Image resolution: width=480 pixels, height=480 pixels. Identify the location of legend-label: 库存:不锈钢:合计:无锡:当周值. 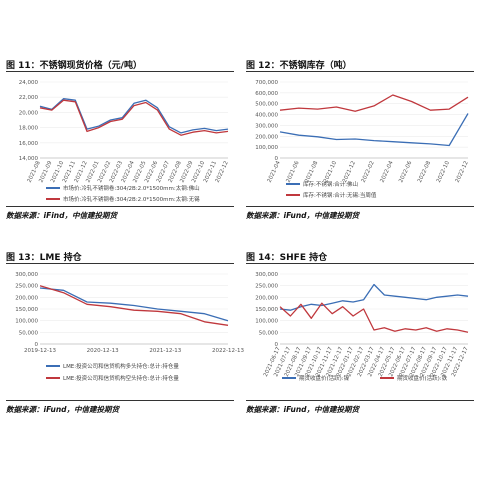
(340, 195).